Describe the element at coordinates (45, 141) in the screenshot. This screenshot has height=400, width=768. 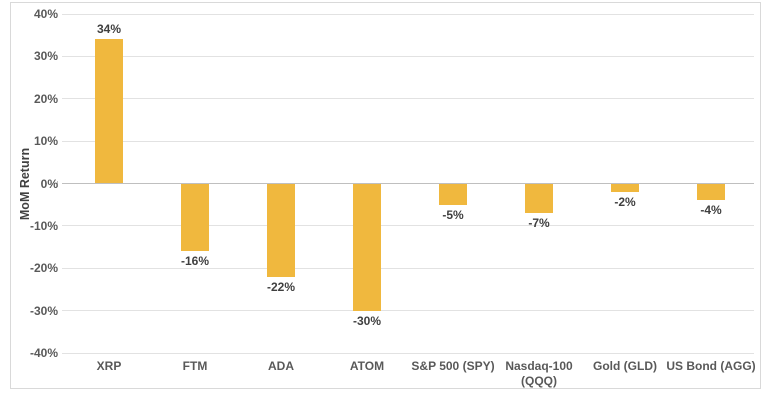
I see `y-tick-label: 10%` at that location.